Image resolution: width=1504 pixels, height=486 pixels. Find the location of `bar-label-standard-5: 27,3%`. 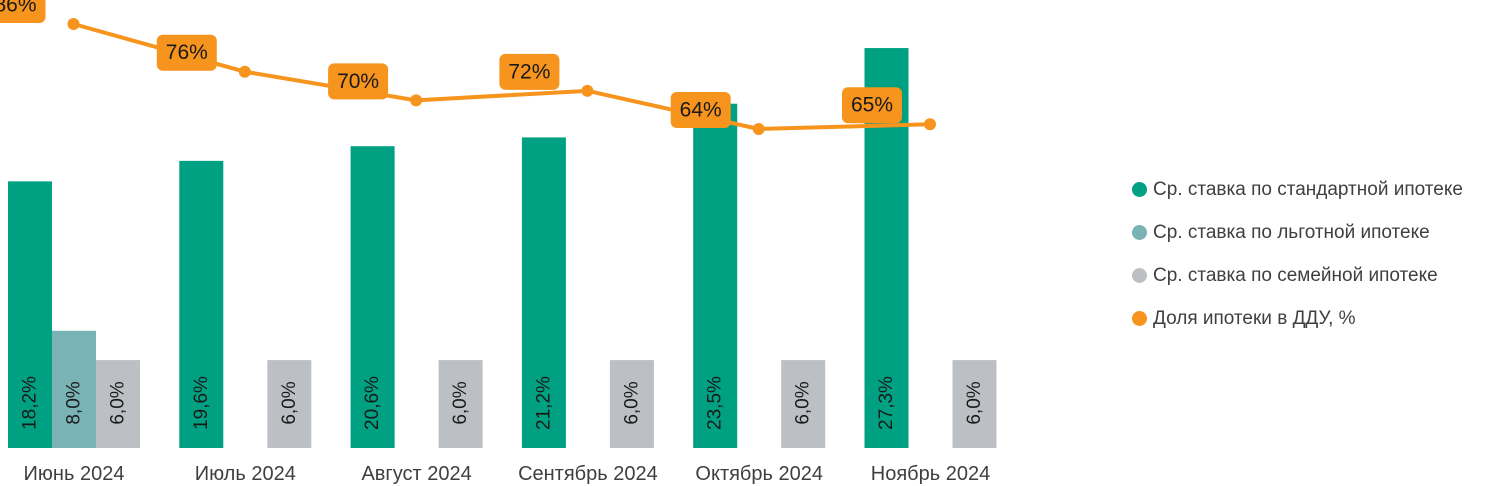

bar-label-standard-5: 27,3% is located at coordinates (886, 403).